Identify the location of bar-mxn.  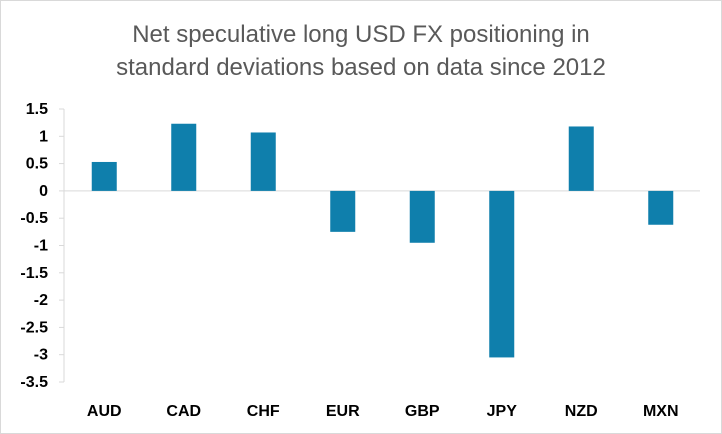
(661, 207).